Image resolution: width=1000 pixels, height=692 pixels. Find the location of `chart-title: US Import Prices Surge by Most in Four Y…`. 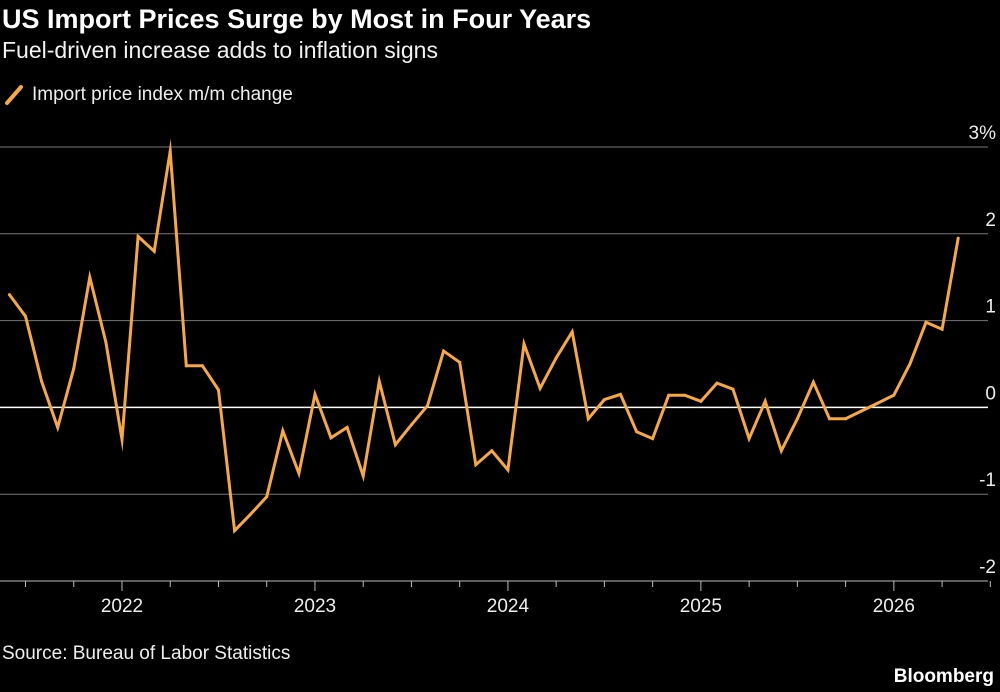

chart-title: US Import Prices Surge by Most in Four Y… is located at coordinates (297, 19).